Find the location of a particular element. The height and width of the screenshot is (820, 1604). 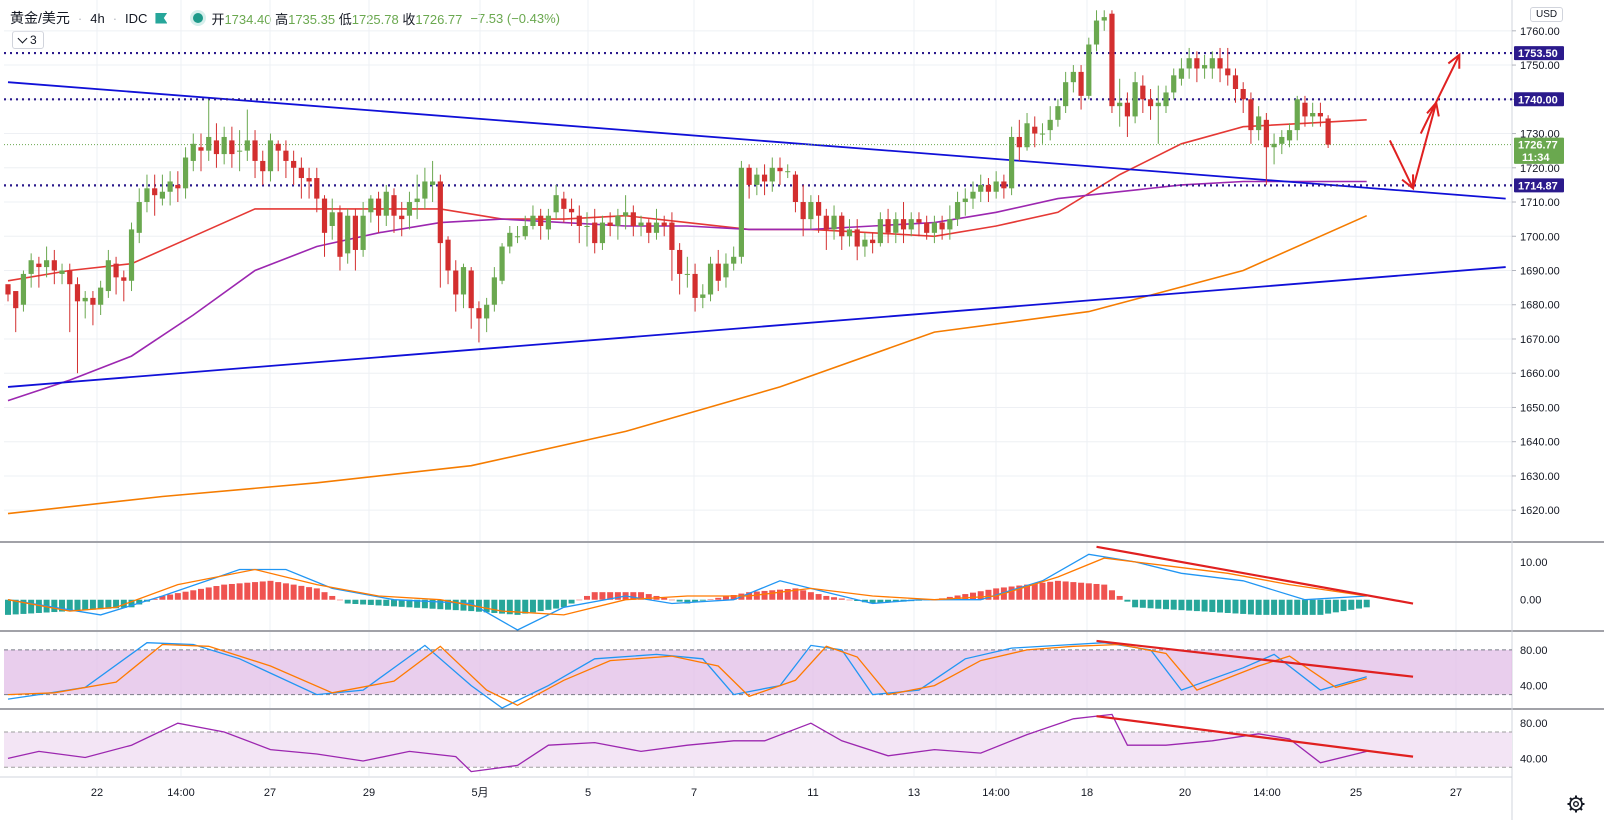

close-value: 1726.77 is located at coordinates (439, 19).